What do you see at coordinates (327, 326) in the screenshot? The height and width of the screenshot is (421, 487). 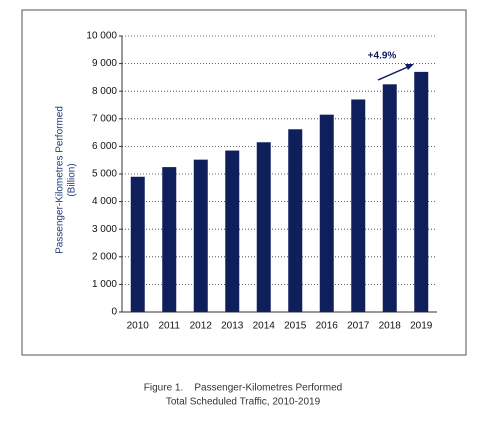 I see `x-tick-label: 2016` at bounding box center [327, 326].